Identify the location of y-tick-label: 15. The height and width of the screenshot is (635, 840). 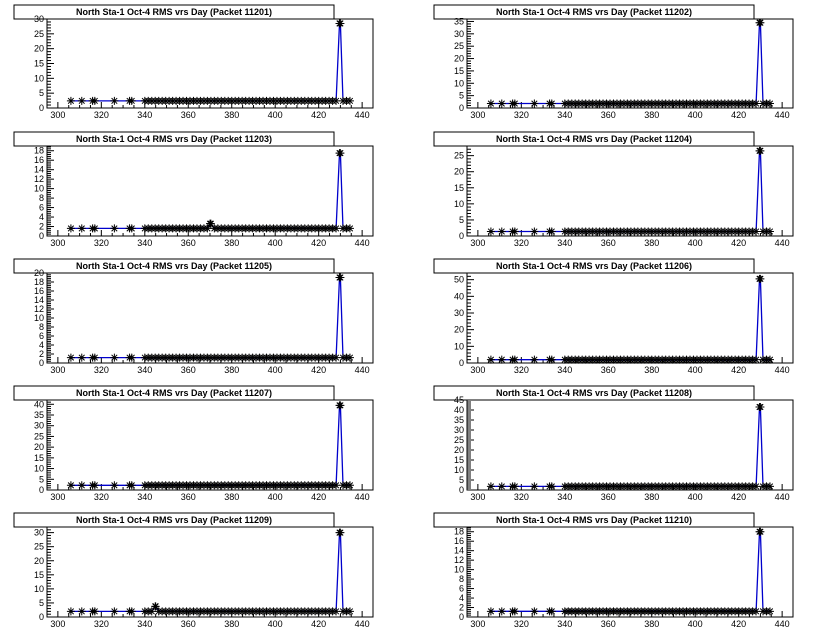
(39, 458).